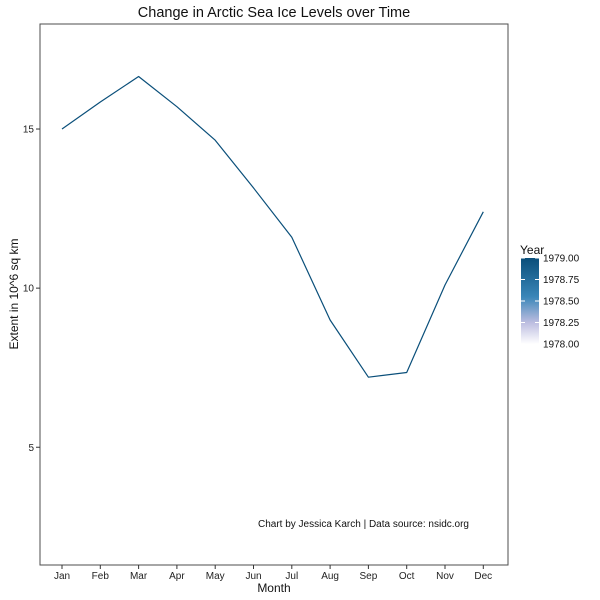 The image size is (600, 600). What do you see at coordinates (273, 588) in the screenshot?
I see `x-axis-title: Month` at bounding box center [273, 588].